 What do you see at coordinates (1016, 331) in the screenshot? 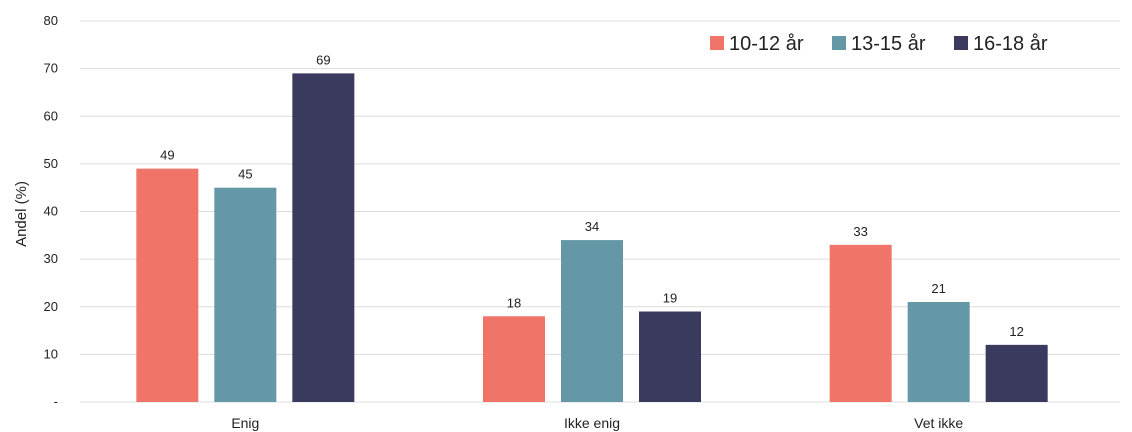
I see `bar-value-label: 12` at bounding box center [1016, 331].